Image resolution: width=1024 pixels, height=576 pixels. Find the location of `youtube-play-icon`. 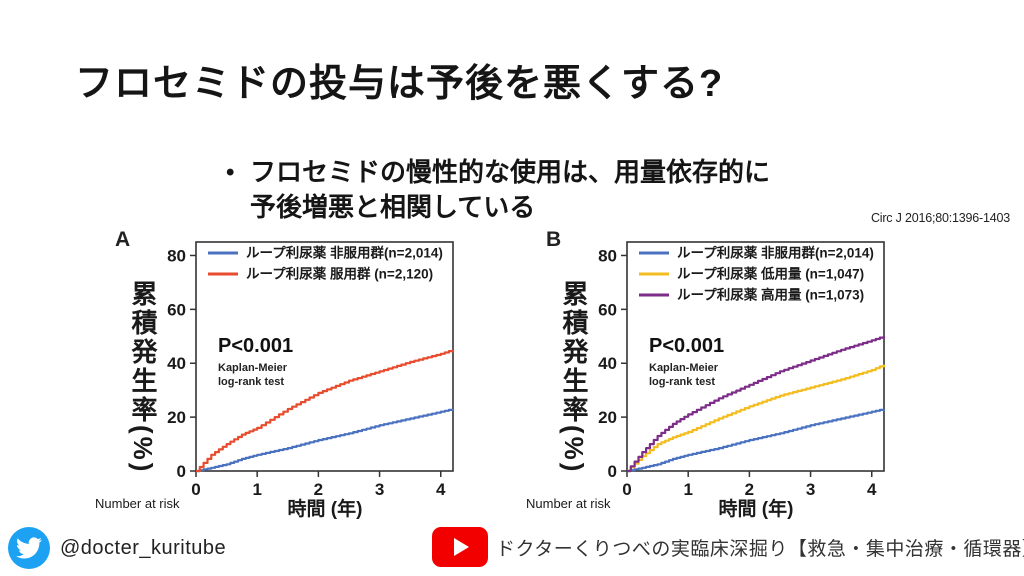

youtube-play-icon is located at coordinates (461, 547).